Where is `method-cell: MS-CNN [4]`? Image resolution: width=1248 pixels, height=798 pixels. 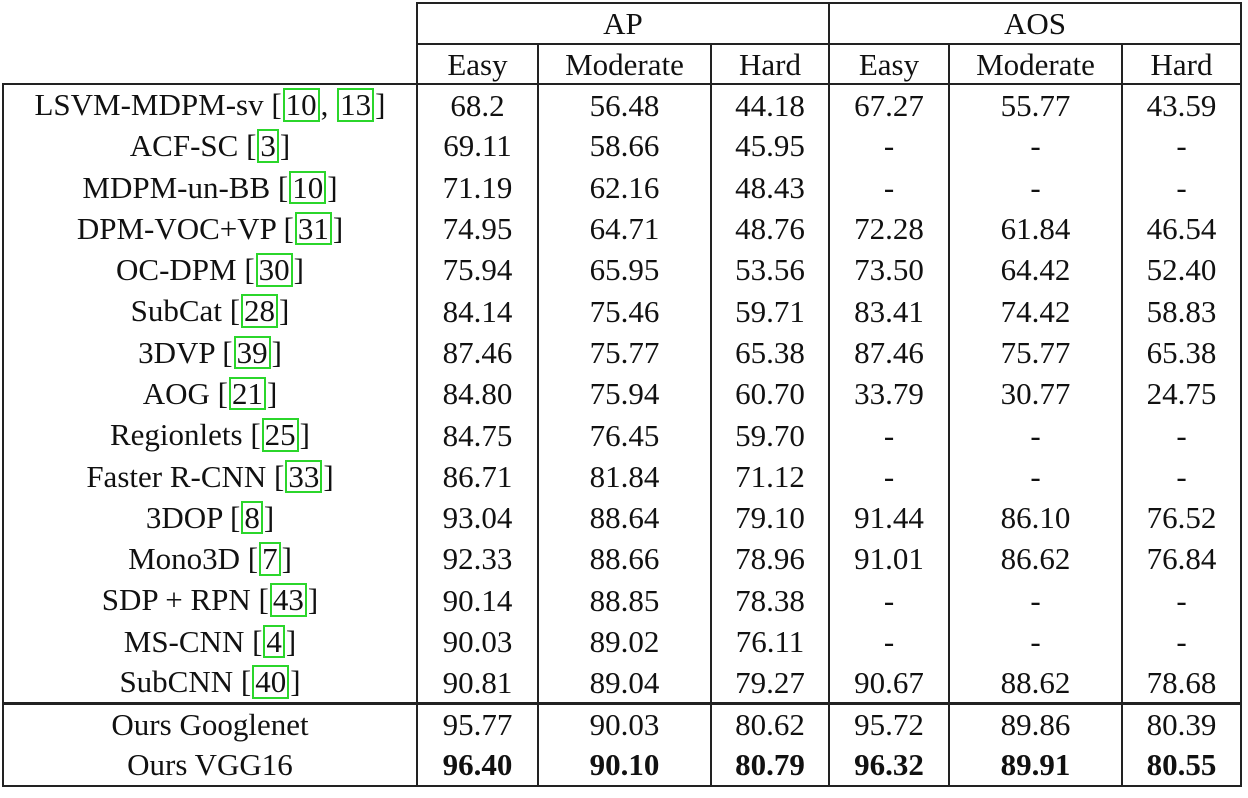
method-cell: MS-CNN [4] is located at coordinates (209, 641).